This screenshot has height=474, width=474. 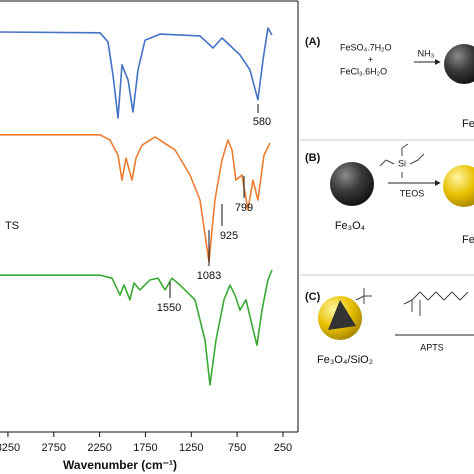 I want to click on reagent: NH₃, so click(x=426, y=53).